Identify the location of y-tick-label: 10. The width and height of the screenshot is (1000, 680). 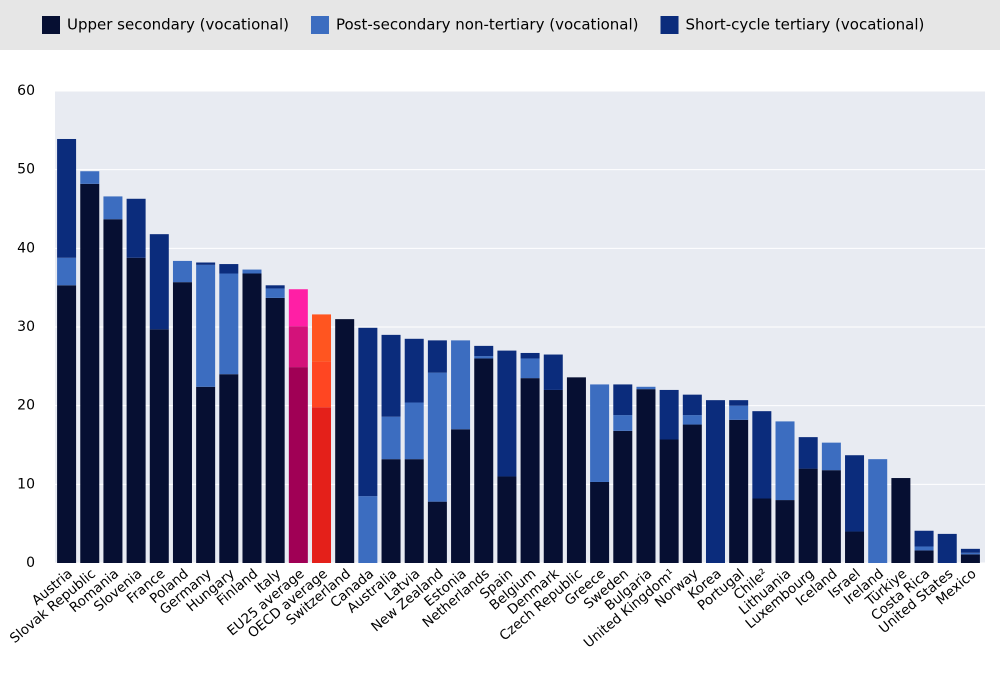
(26, 484).